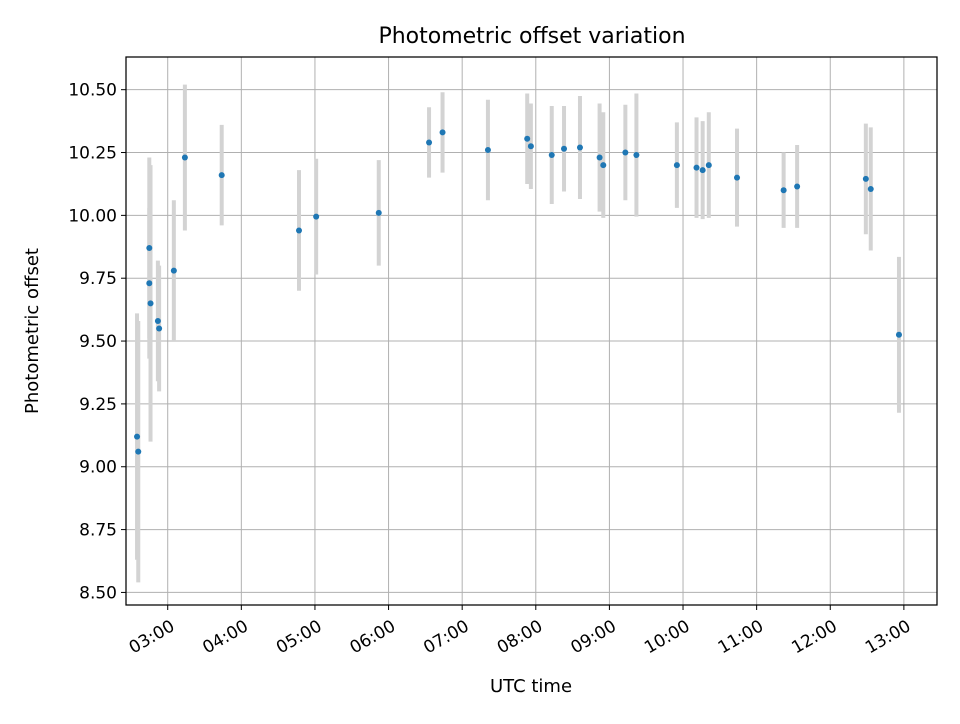  I want to click on x-axis-label: UTC time, so click(531, 686).